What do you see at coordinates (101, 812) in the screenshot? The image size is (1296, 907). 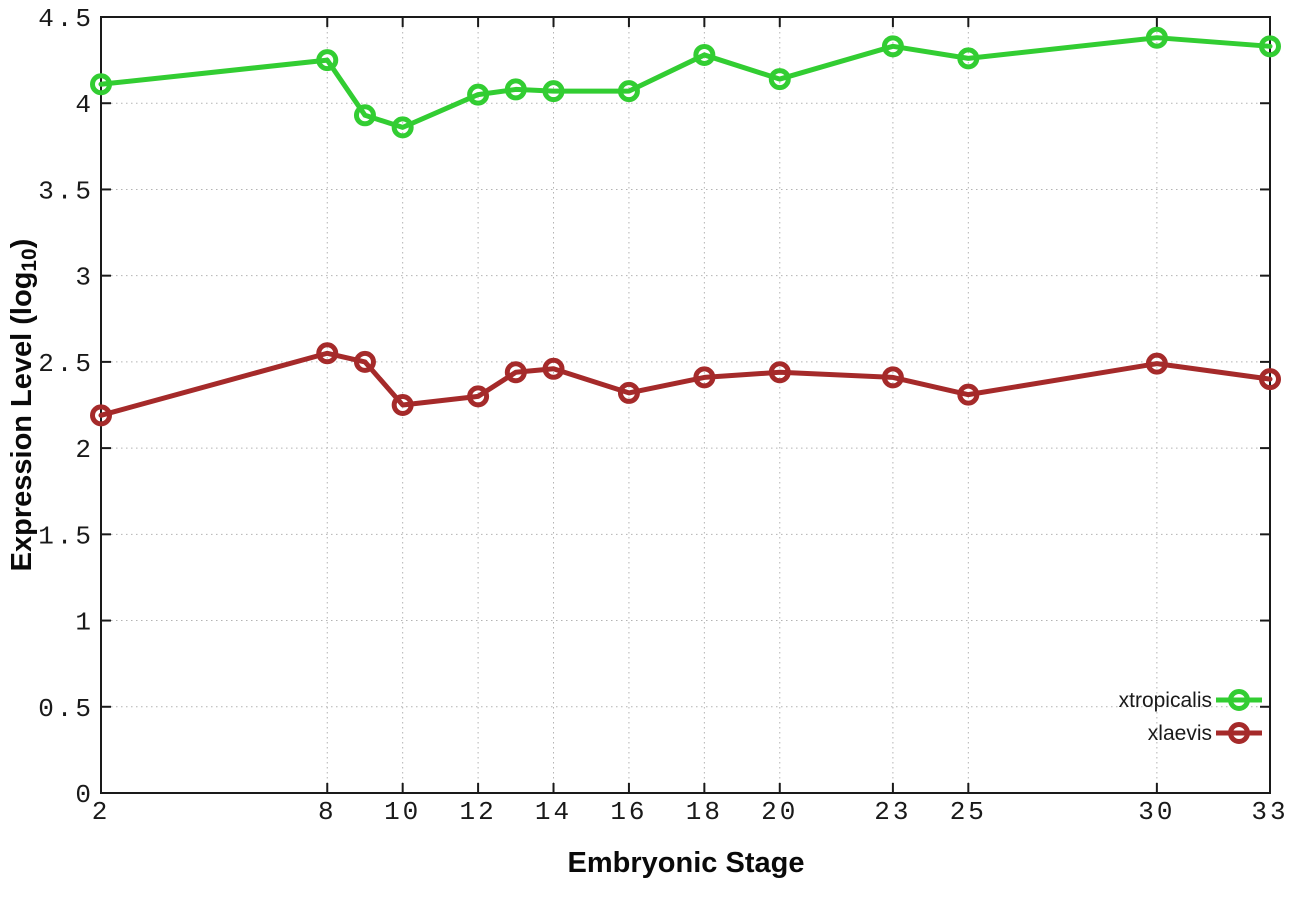 I see `x-tick-label: 2` at bounding box center [101, 812].